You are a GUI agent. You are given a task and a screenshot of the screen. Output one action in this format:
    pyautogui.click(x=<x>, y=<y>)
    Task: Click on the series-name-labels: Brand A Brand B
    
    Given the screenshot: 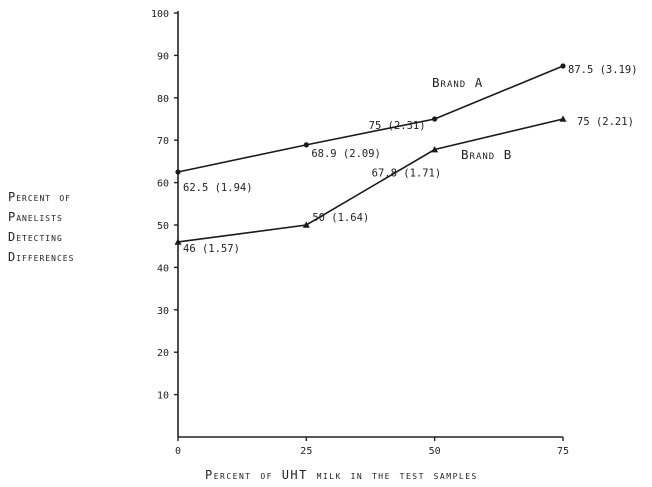 What is the action you would take?
    pyautogui.click(x=472, y=118)
    